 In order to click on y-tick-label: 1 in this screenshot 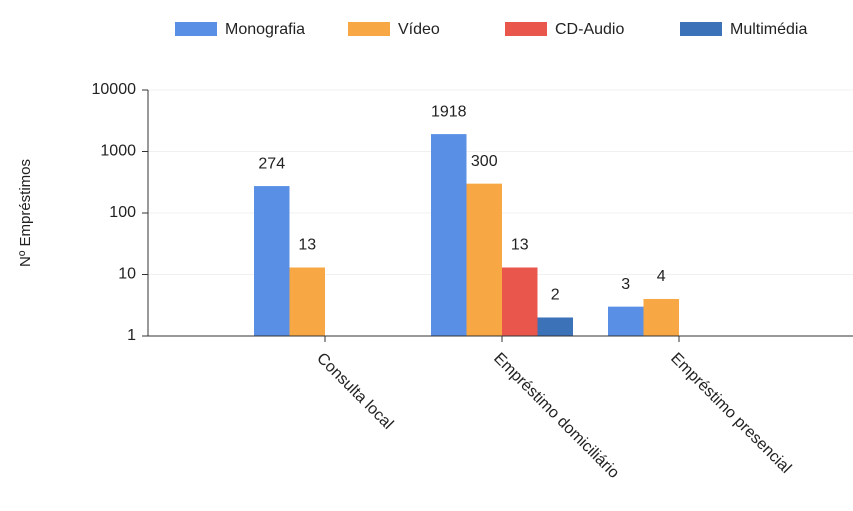, I will do `click(131, 335)`.